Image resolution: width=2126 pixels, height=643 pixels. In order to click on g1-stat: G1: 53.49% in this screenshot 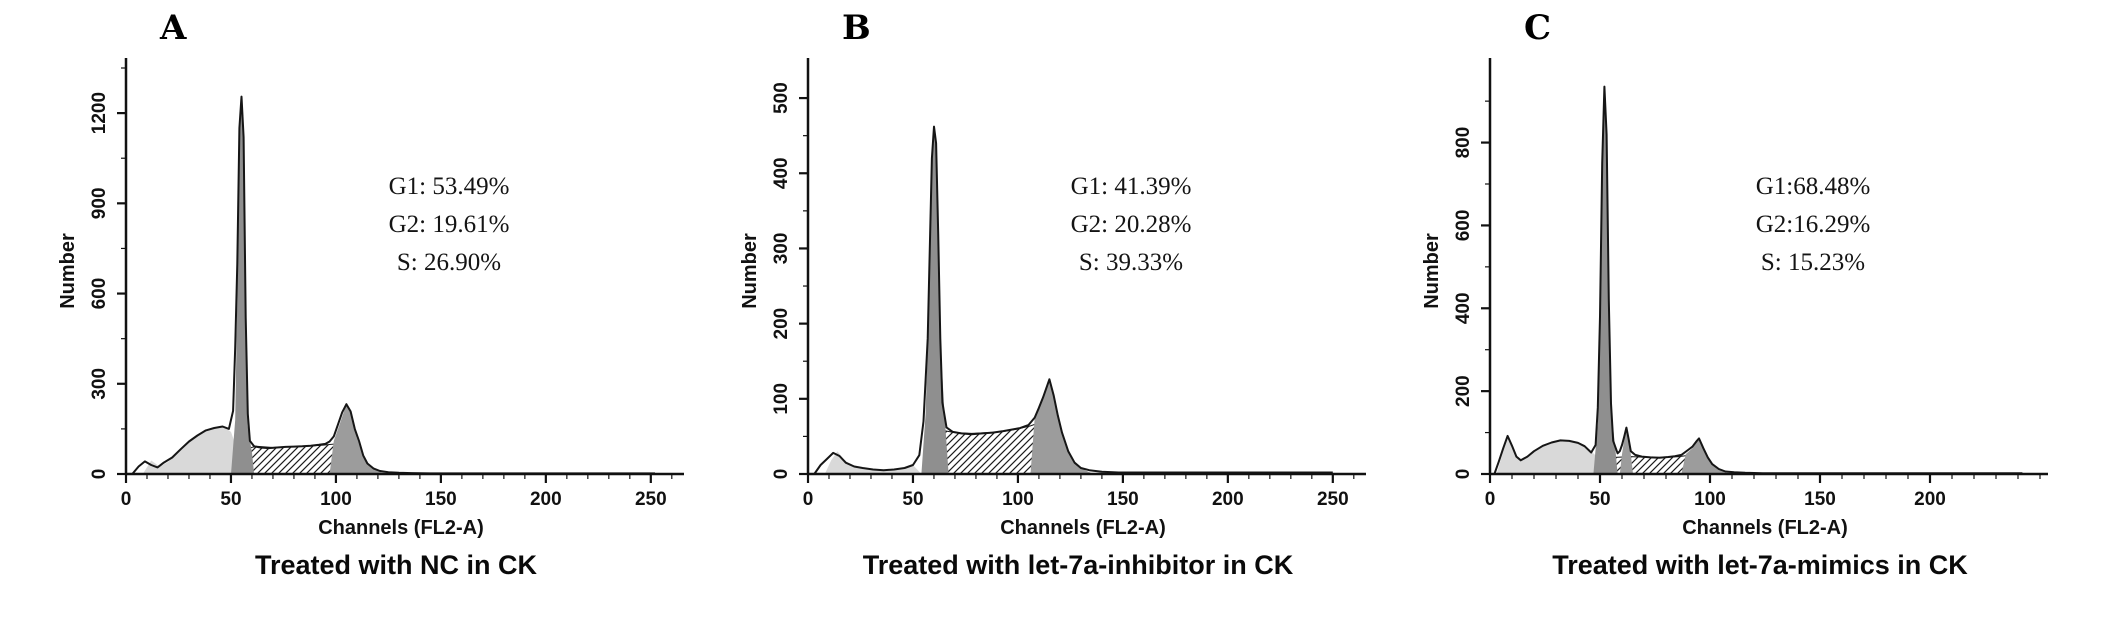, I will do `click(449, 186)`.